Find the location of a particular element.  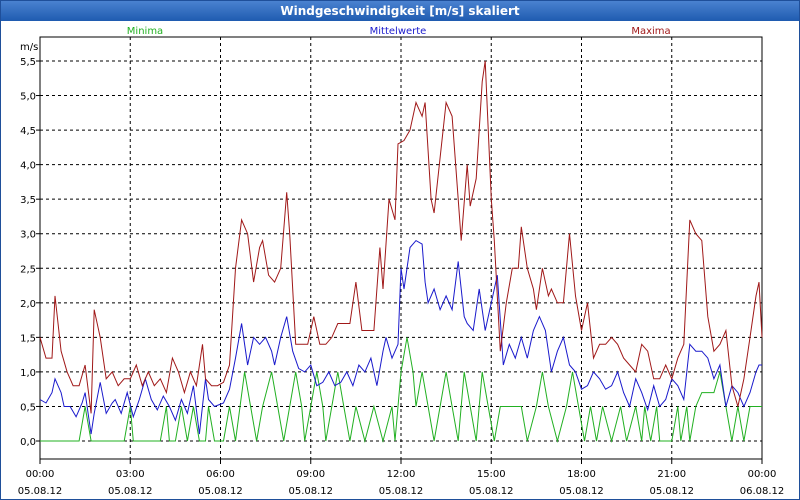

y-axis-label: m/s is located at coordinates (29, 47).